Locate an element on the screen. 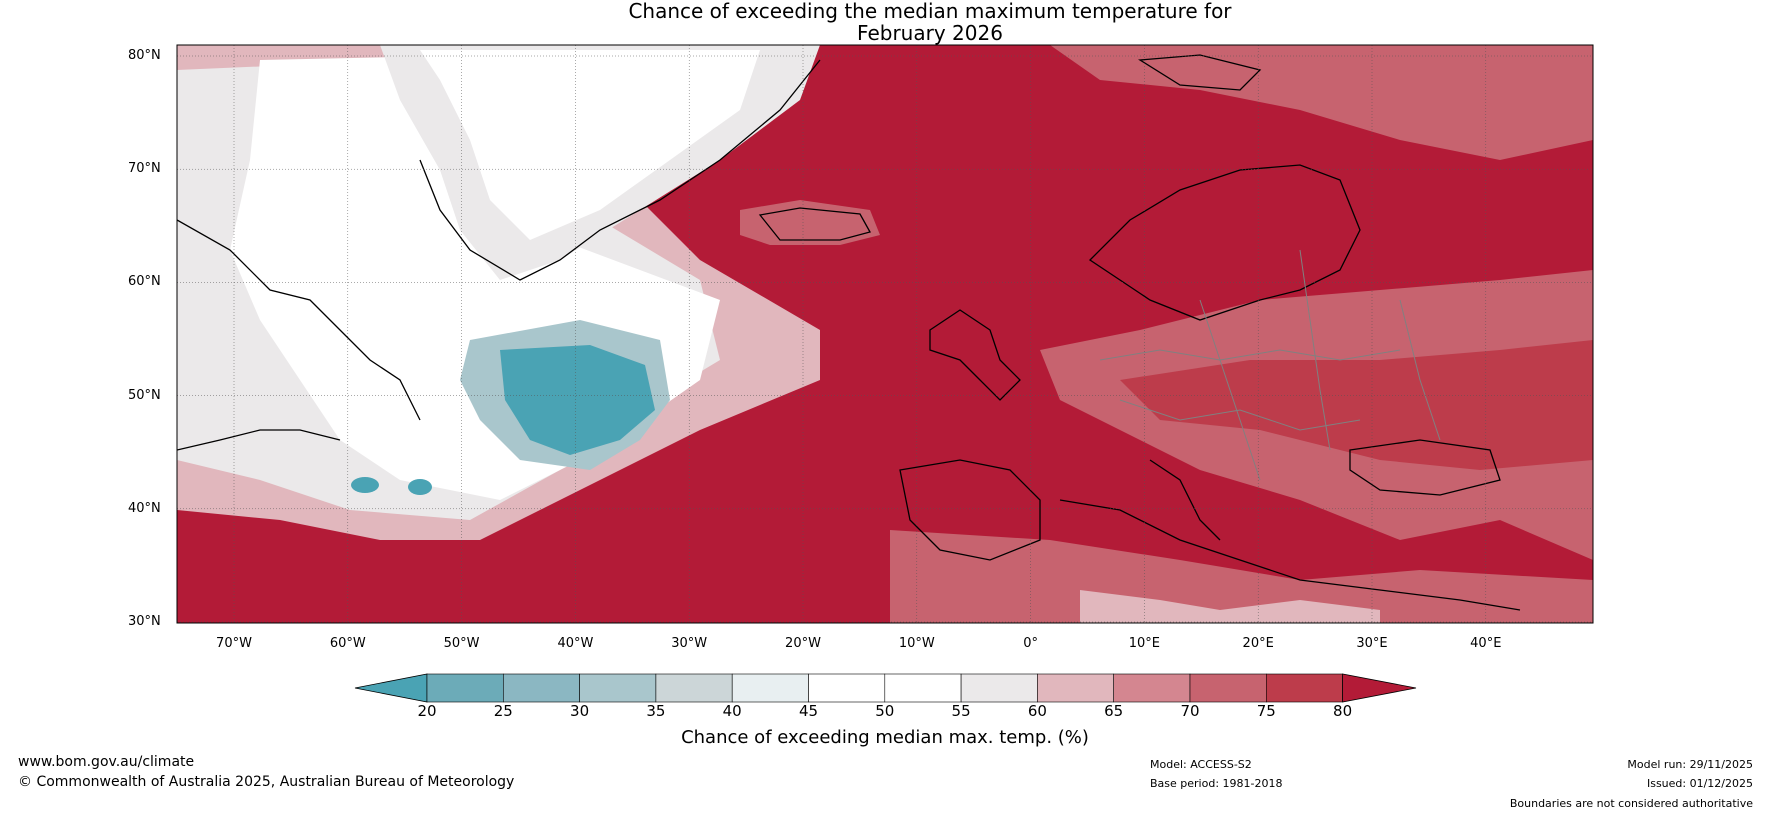 This screenshot has height=816, width=1770. colorbar is located at coordinates (885, 688).